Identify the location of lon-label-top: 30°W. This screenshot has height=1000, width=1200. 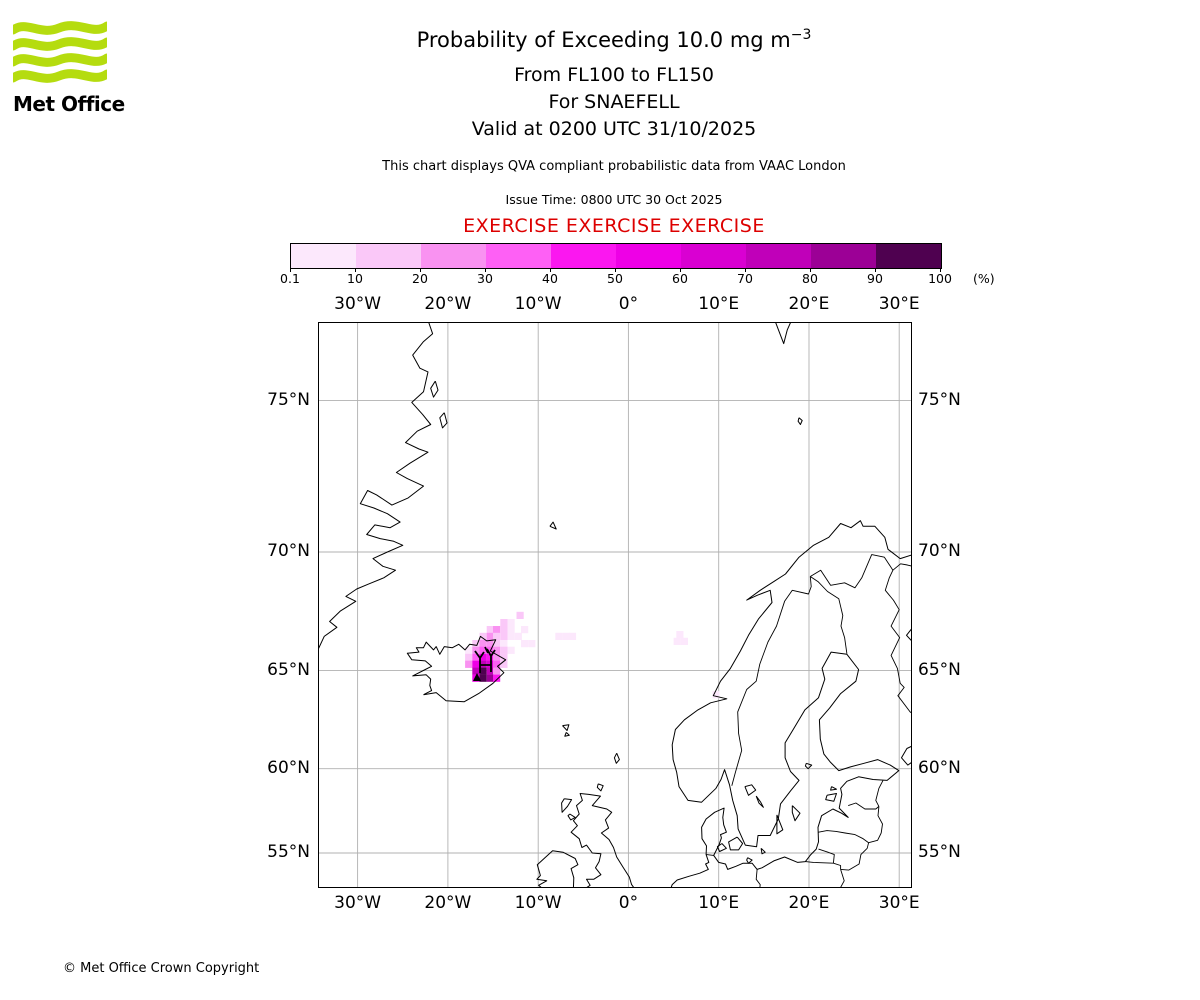
(358, 304).